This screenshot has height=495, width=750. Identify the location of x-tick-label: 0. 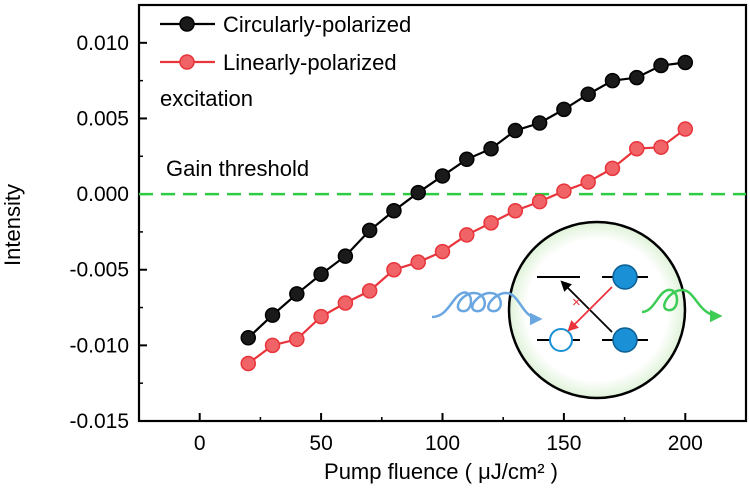
(200, 443).